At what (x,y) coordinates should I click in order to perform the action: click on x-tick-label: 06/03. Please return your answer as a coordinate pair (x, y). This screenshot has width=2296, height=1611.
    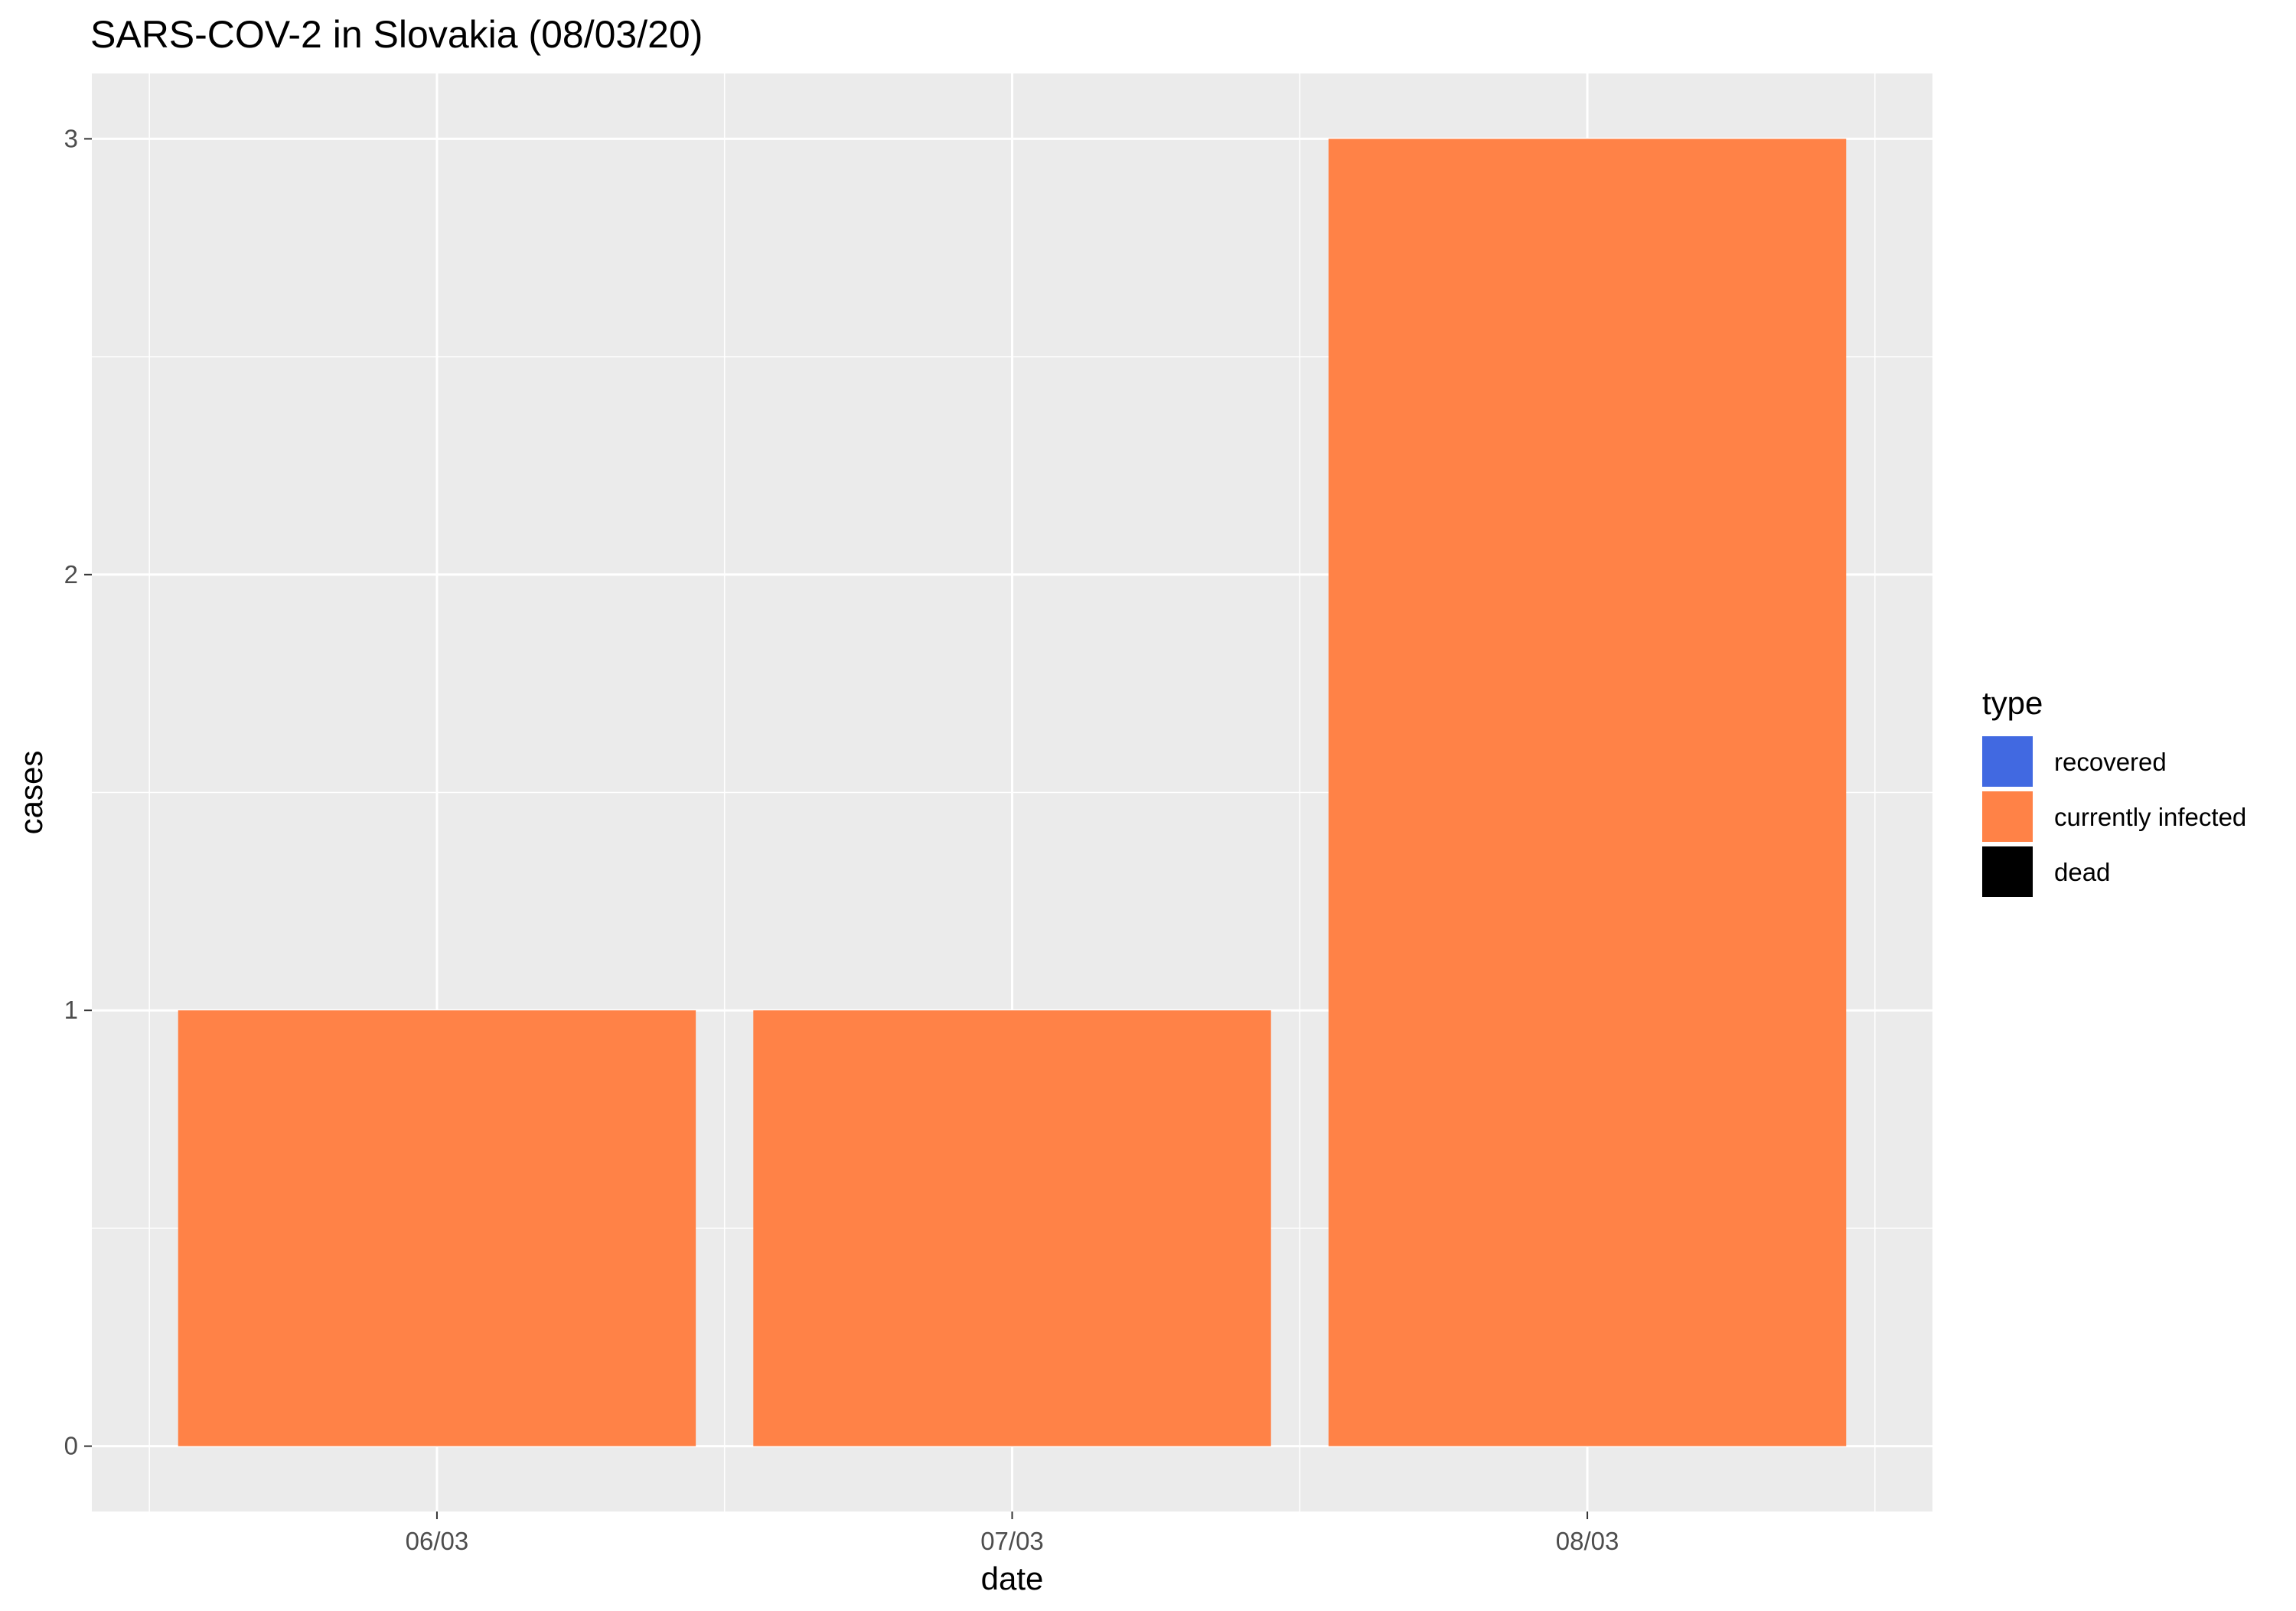
    Looking at the image, I should click on (437, 1541).